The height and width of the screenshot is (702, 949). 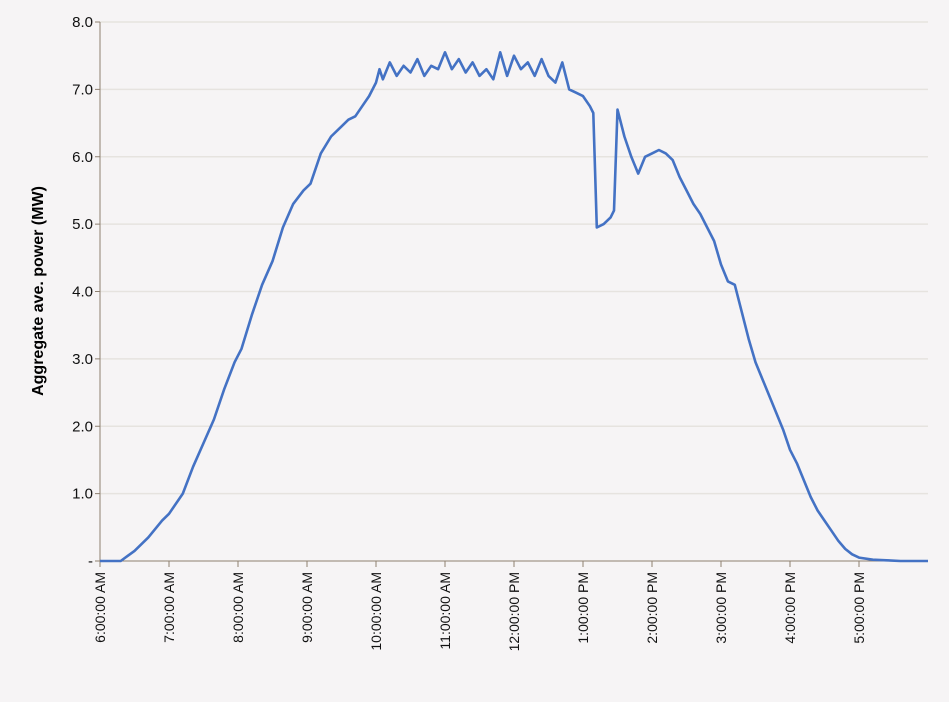 What do you see at coordinates (859, 608) in the screenshot?
I see `x-tick-label: 5:00:00 PM` at bounding box center [859, 608].